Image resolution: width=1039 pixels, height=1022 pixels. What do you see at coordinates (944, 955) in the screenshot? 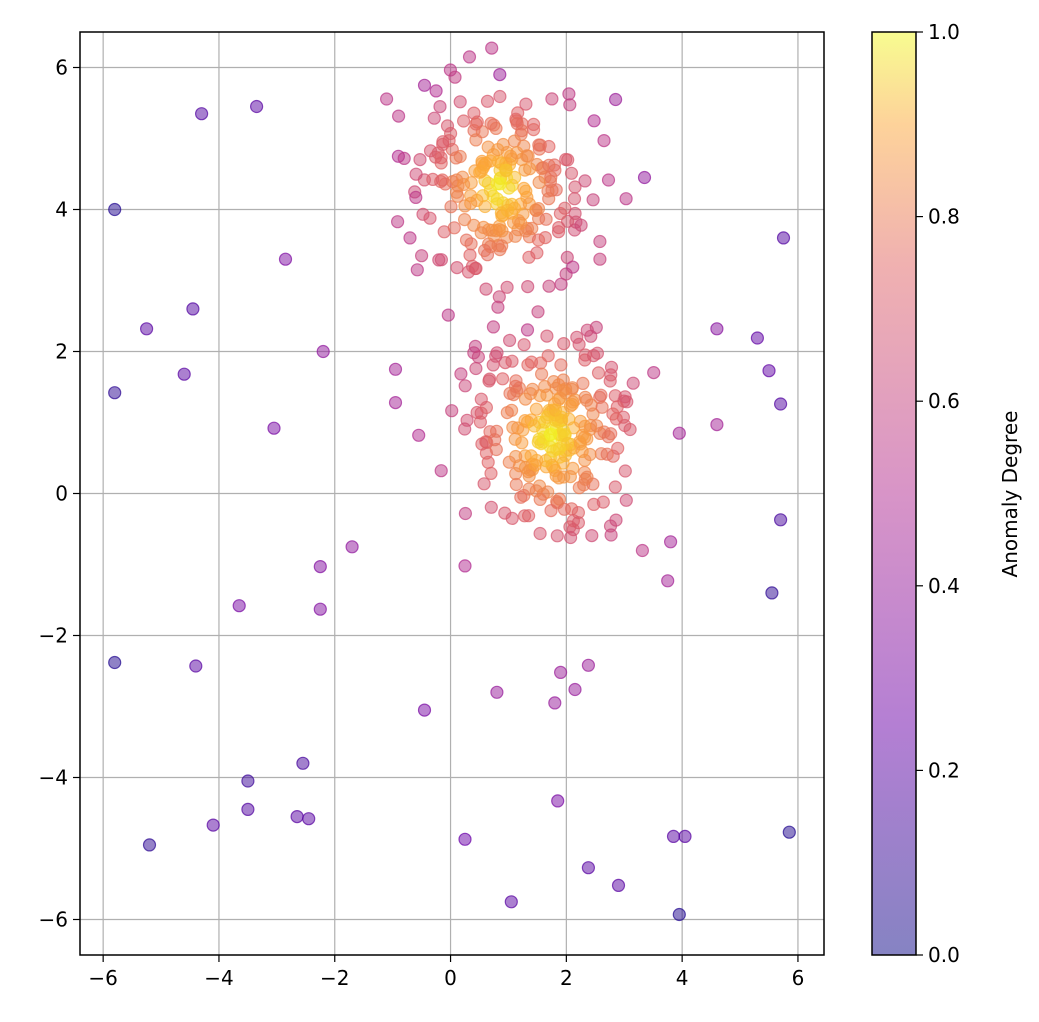
I see `colorbar-tick-label: 0.0` at bounding box center [944, 955].